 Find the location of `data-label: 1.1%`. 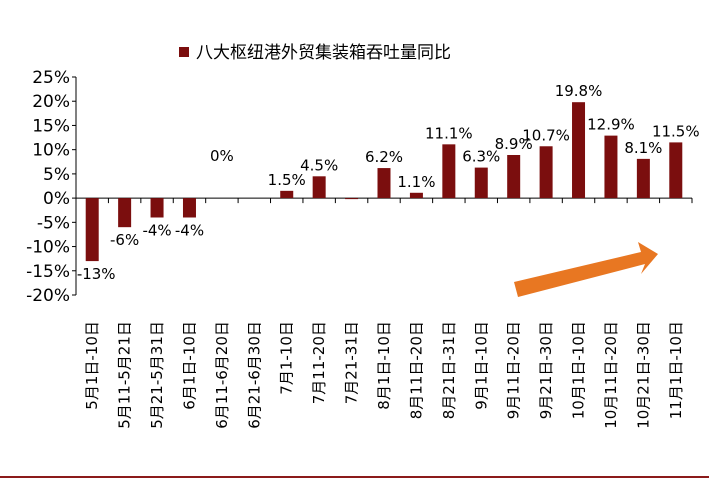

data-label: 1.1% is located at coordinates (416, 182).